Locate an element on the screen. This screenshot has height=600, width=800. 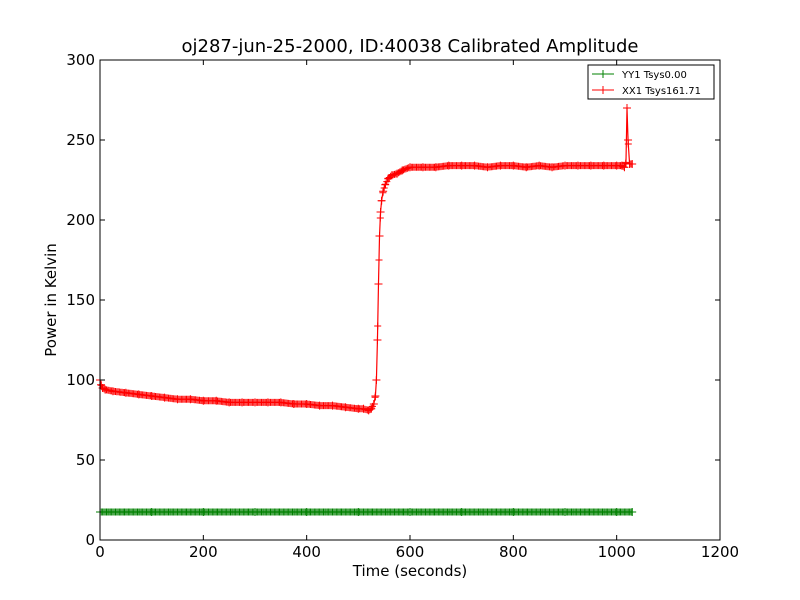
y-tick-label: 100 is located at coordinates (80, 380).